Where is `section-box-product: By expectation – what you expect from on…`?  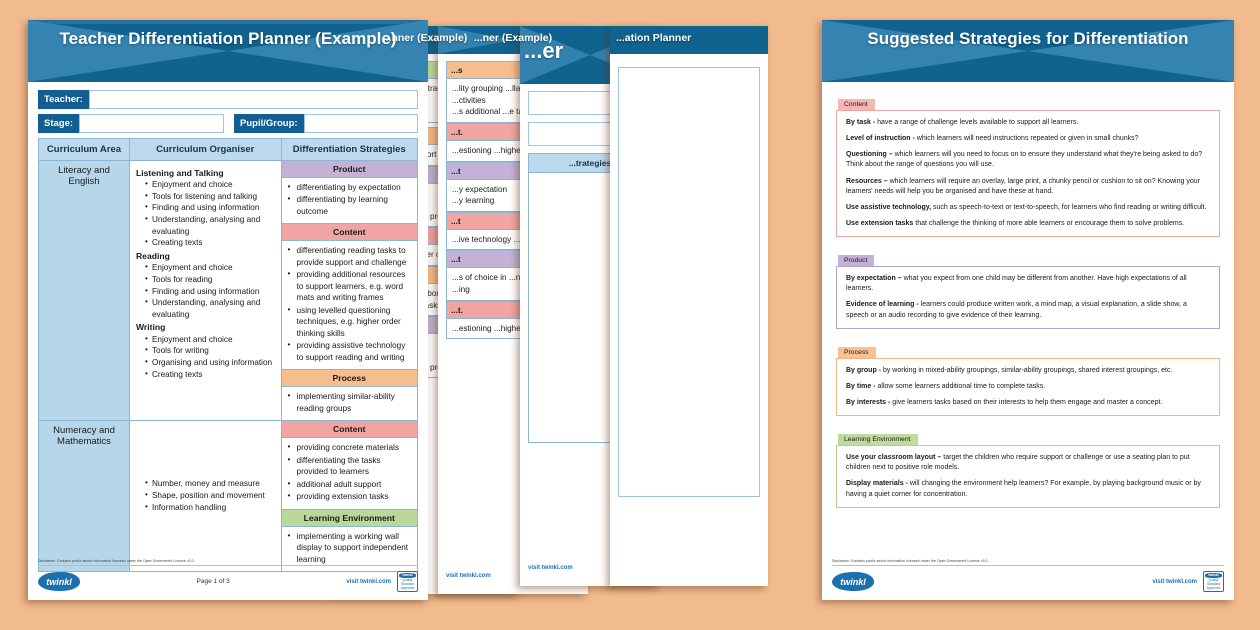 section-box-product: By expectation – what you expect from on… is located at coordinates (1028, 297).